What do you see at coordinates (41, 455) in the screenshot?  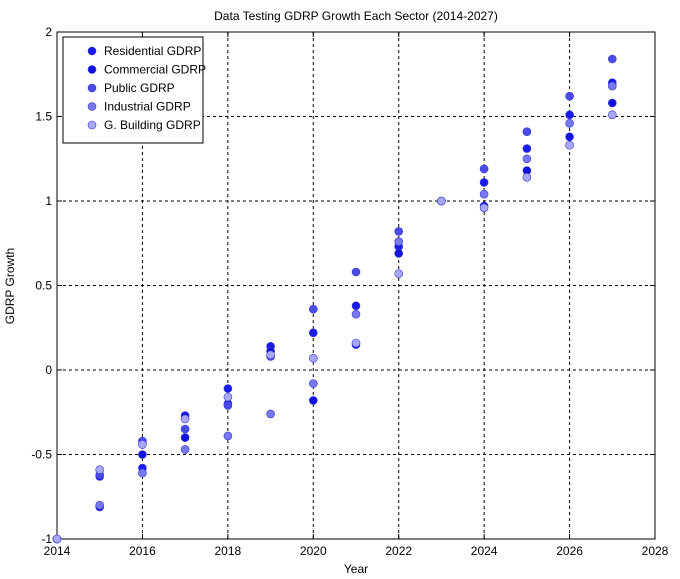 I see `y-tick-label: -0.5` at bounding box center [41, 455].